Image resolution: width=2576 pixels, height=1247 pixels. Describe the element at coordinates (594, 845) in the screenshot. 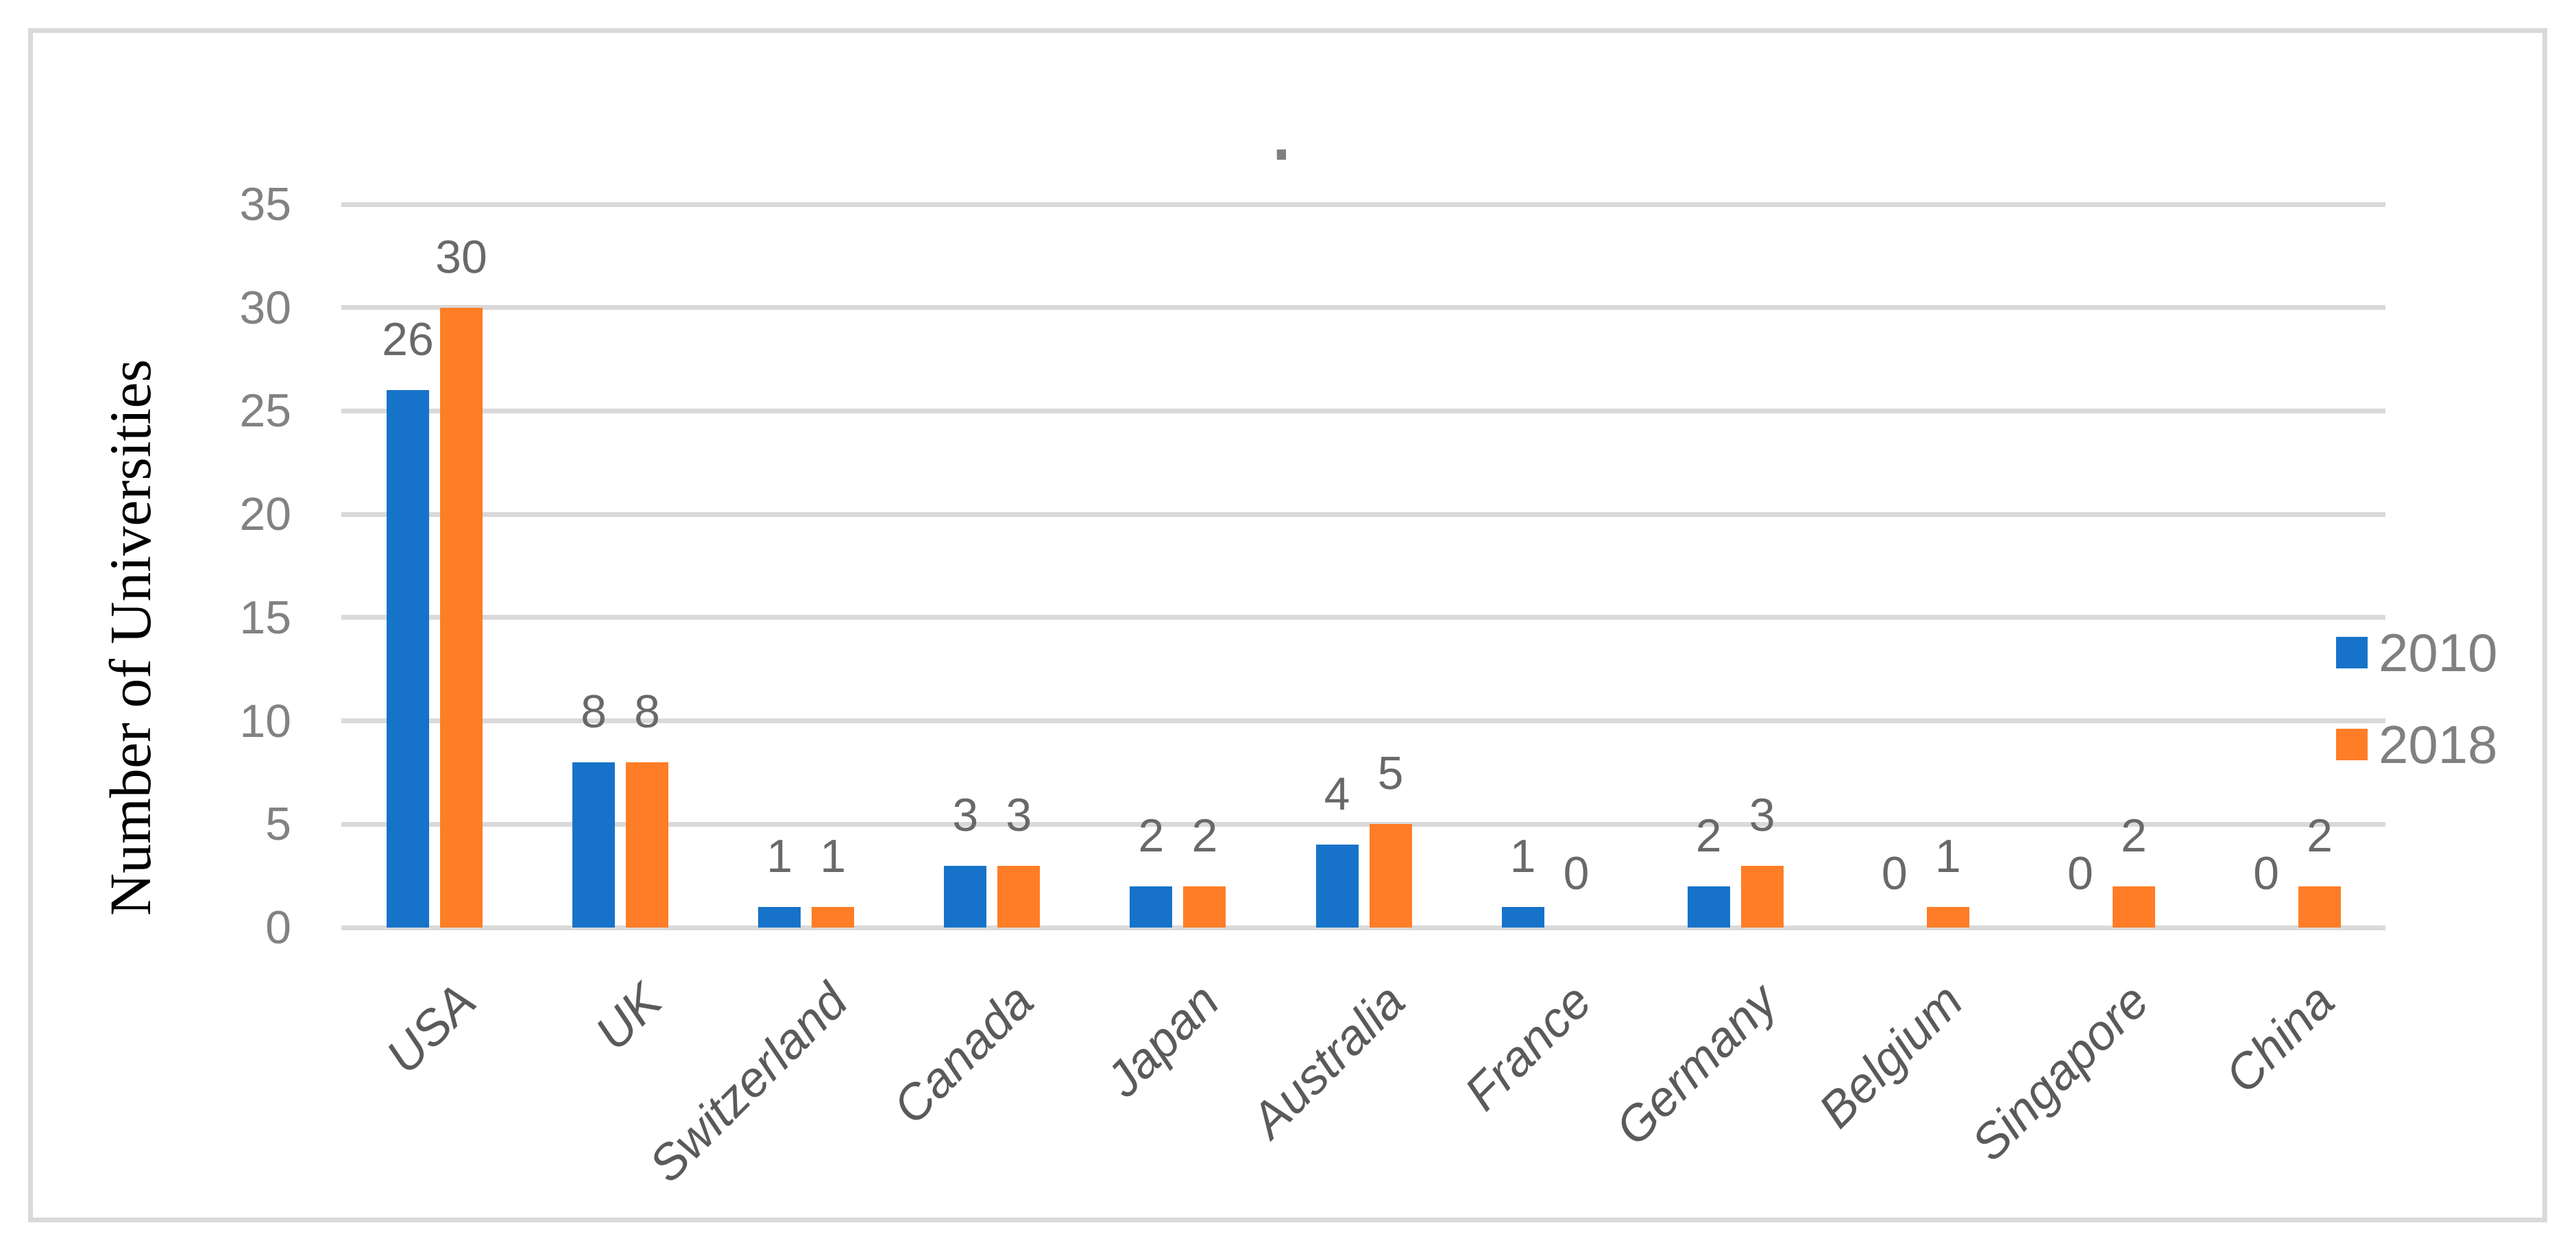

I see `bar-2010-uk` at that location.